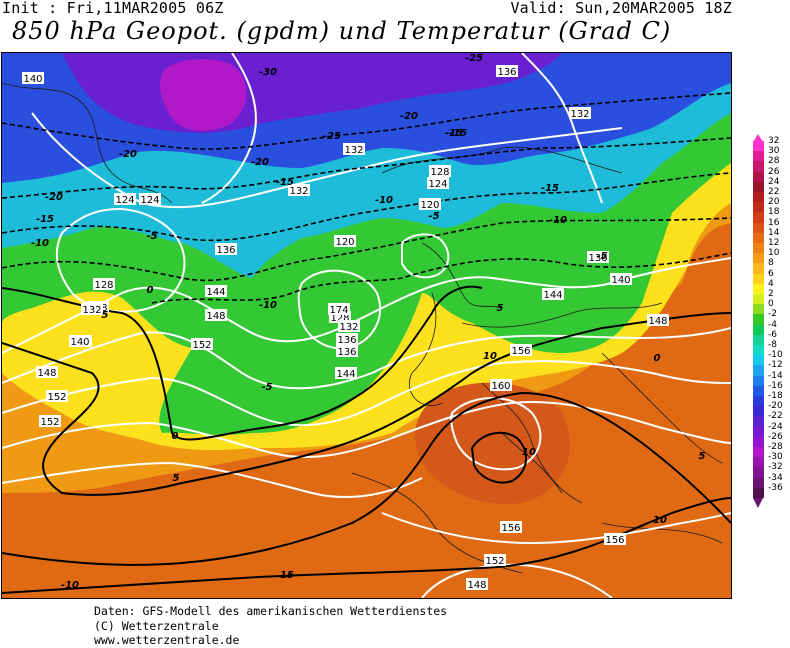  What do you see at coordinates (287, 575) in the screenshot?
I see `temp-label: 15` at bounding box center [287, 575].